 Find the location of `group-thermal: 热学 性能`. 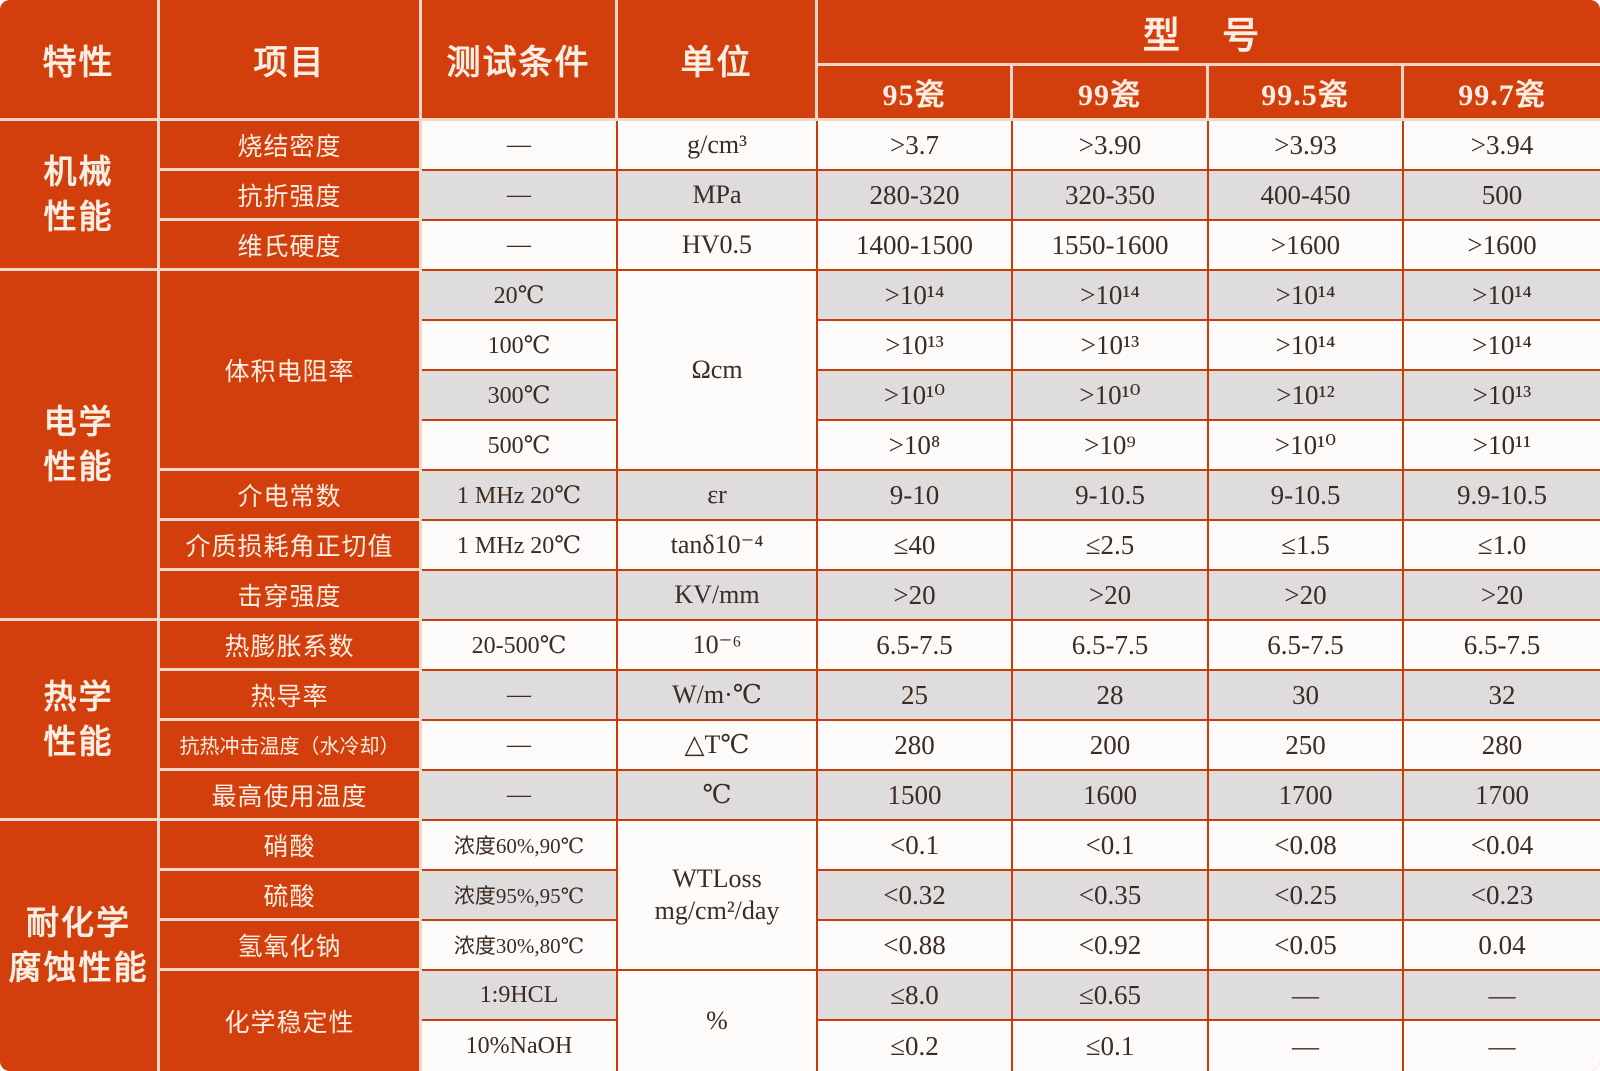

group-thermal: 热学 性能 is located at coordinates (80, 721).